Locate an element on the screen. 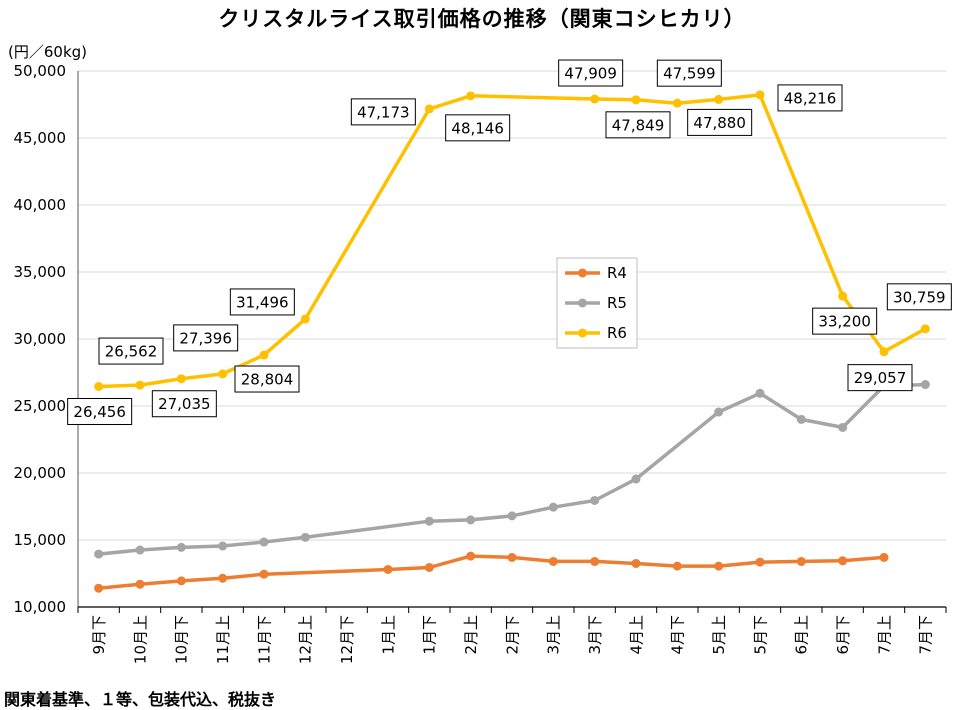 This screenshot has height=710, width=964. data-label-text: 48,216 is located at coordinates (810, 98).